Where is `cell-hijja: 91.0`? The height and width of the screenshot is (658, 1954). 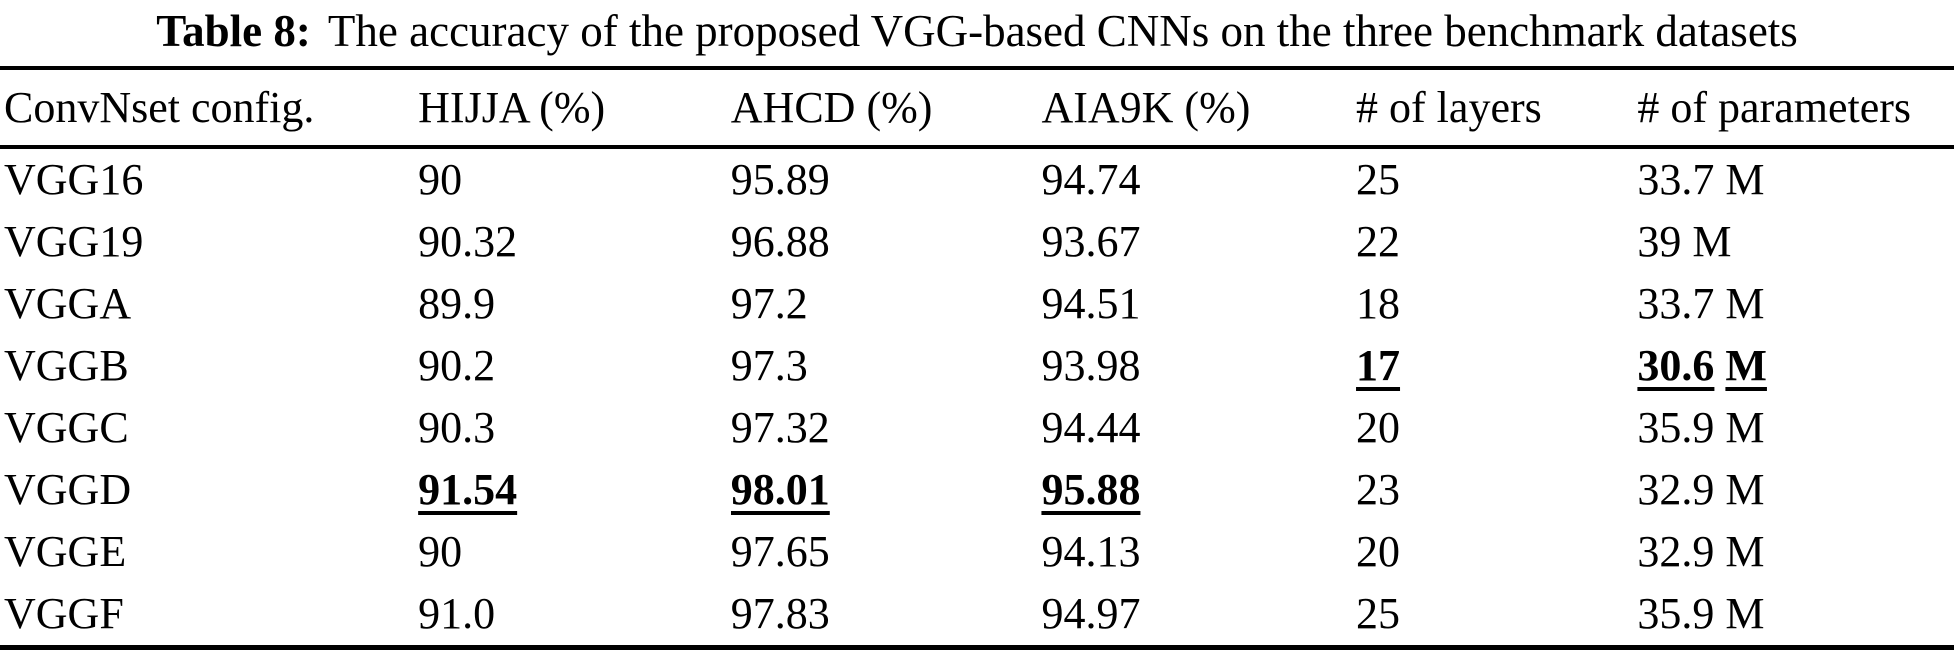
cell-hijja: 91.0 is located at coordinates (457, 613).